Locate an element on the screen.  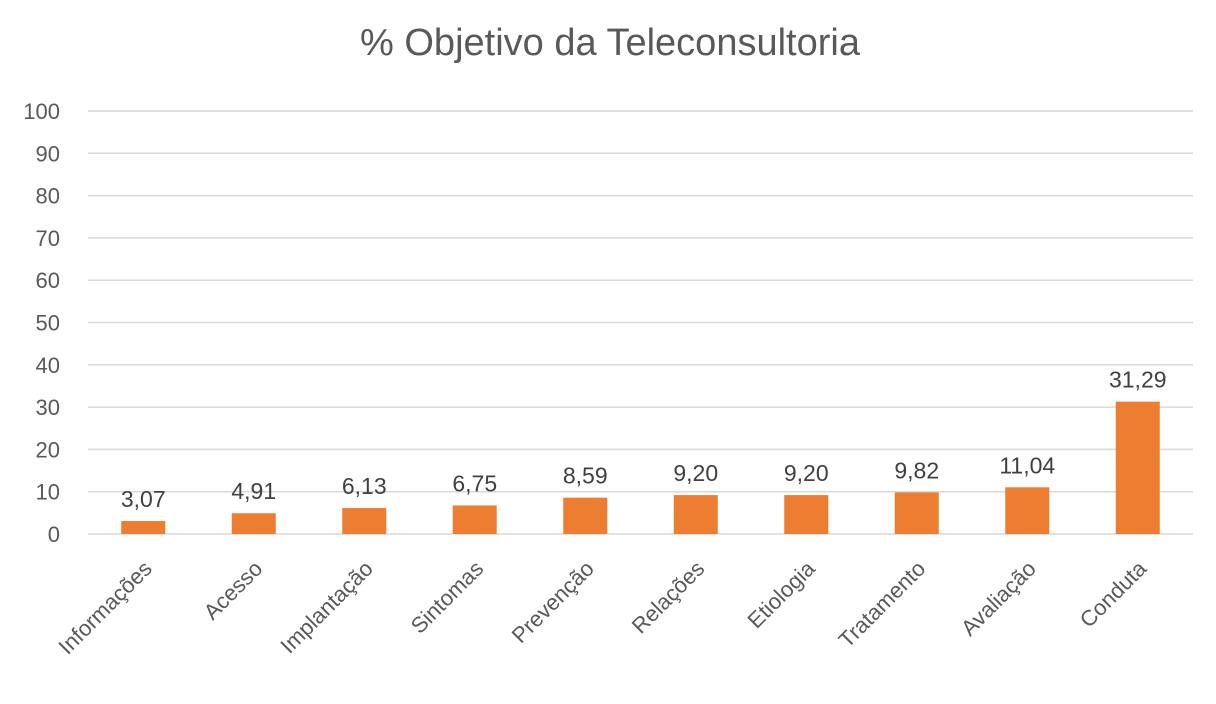
chart-title: % Objetivo da Teleconsultoria is located at coordinates (610, 43).